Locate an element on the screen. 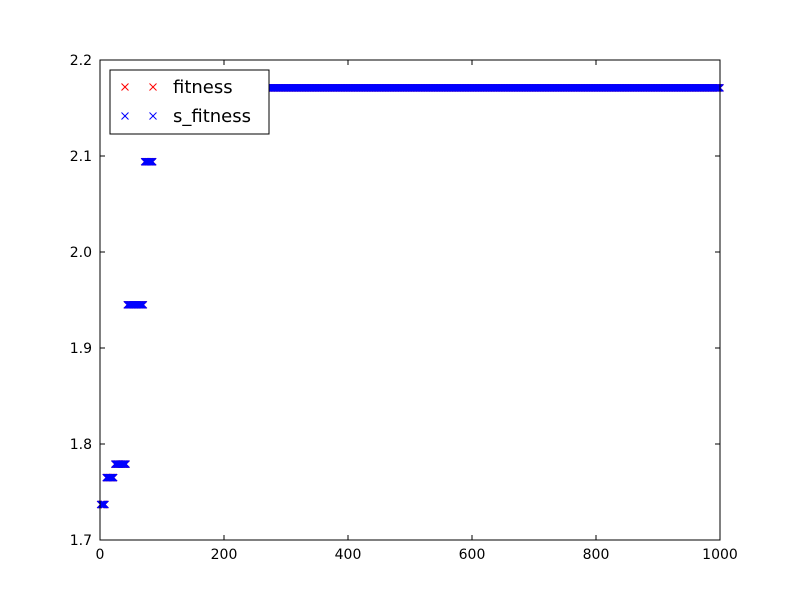  x-tick-label: 800 is located at coordinates (596, 555).